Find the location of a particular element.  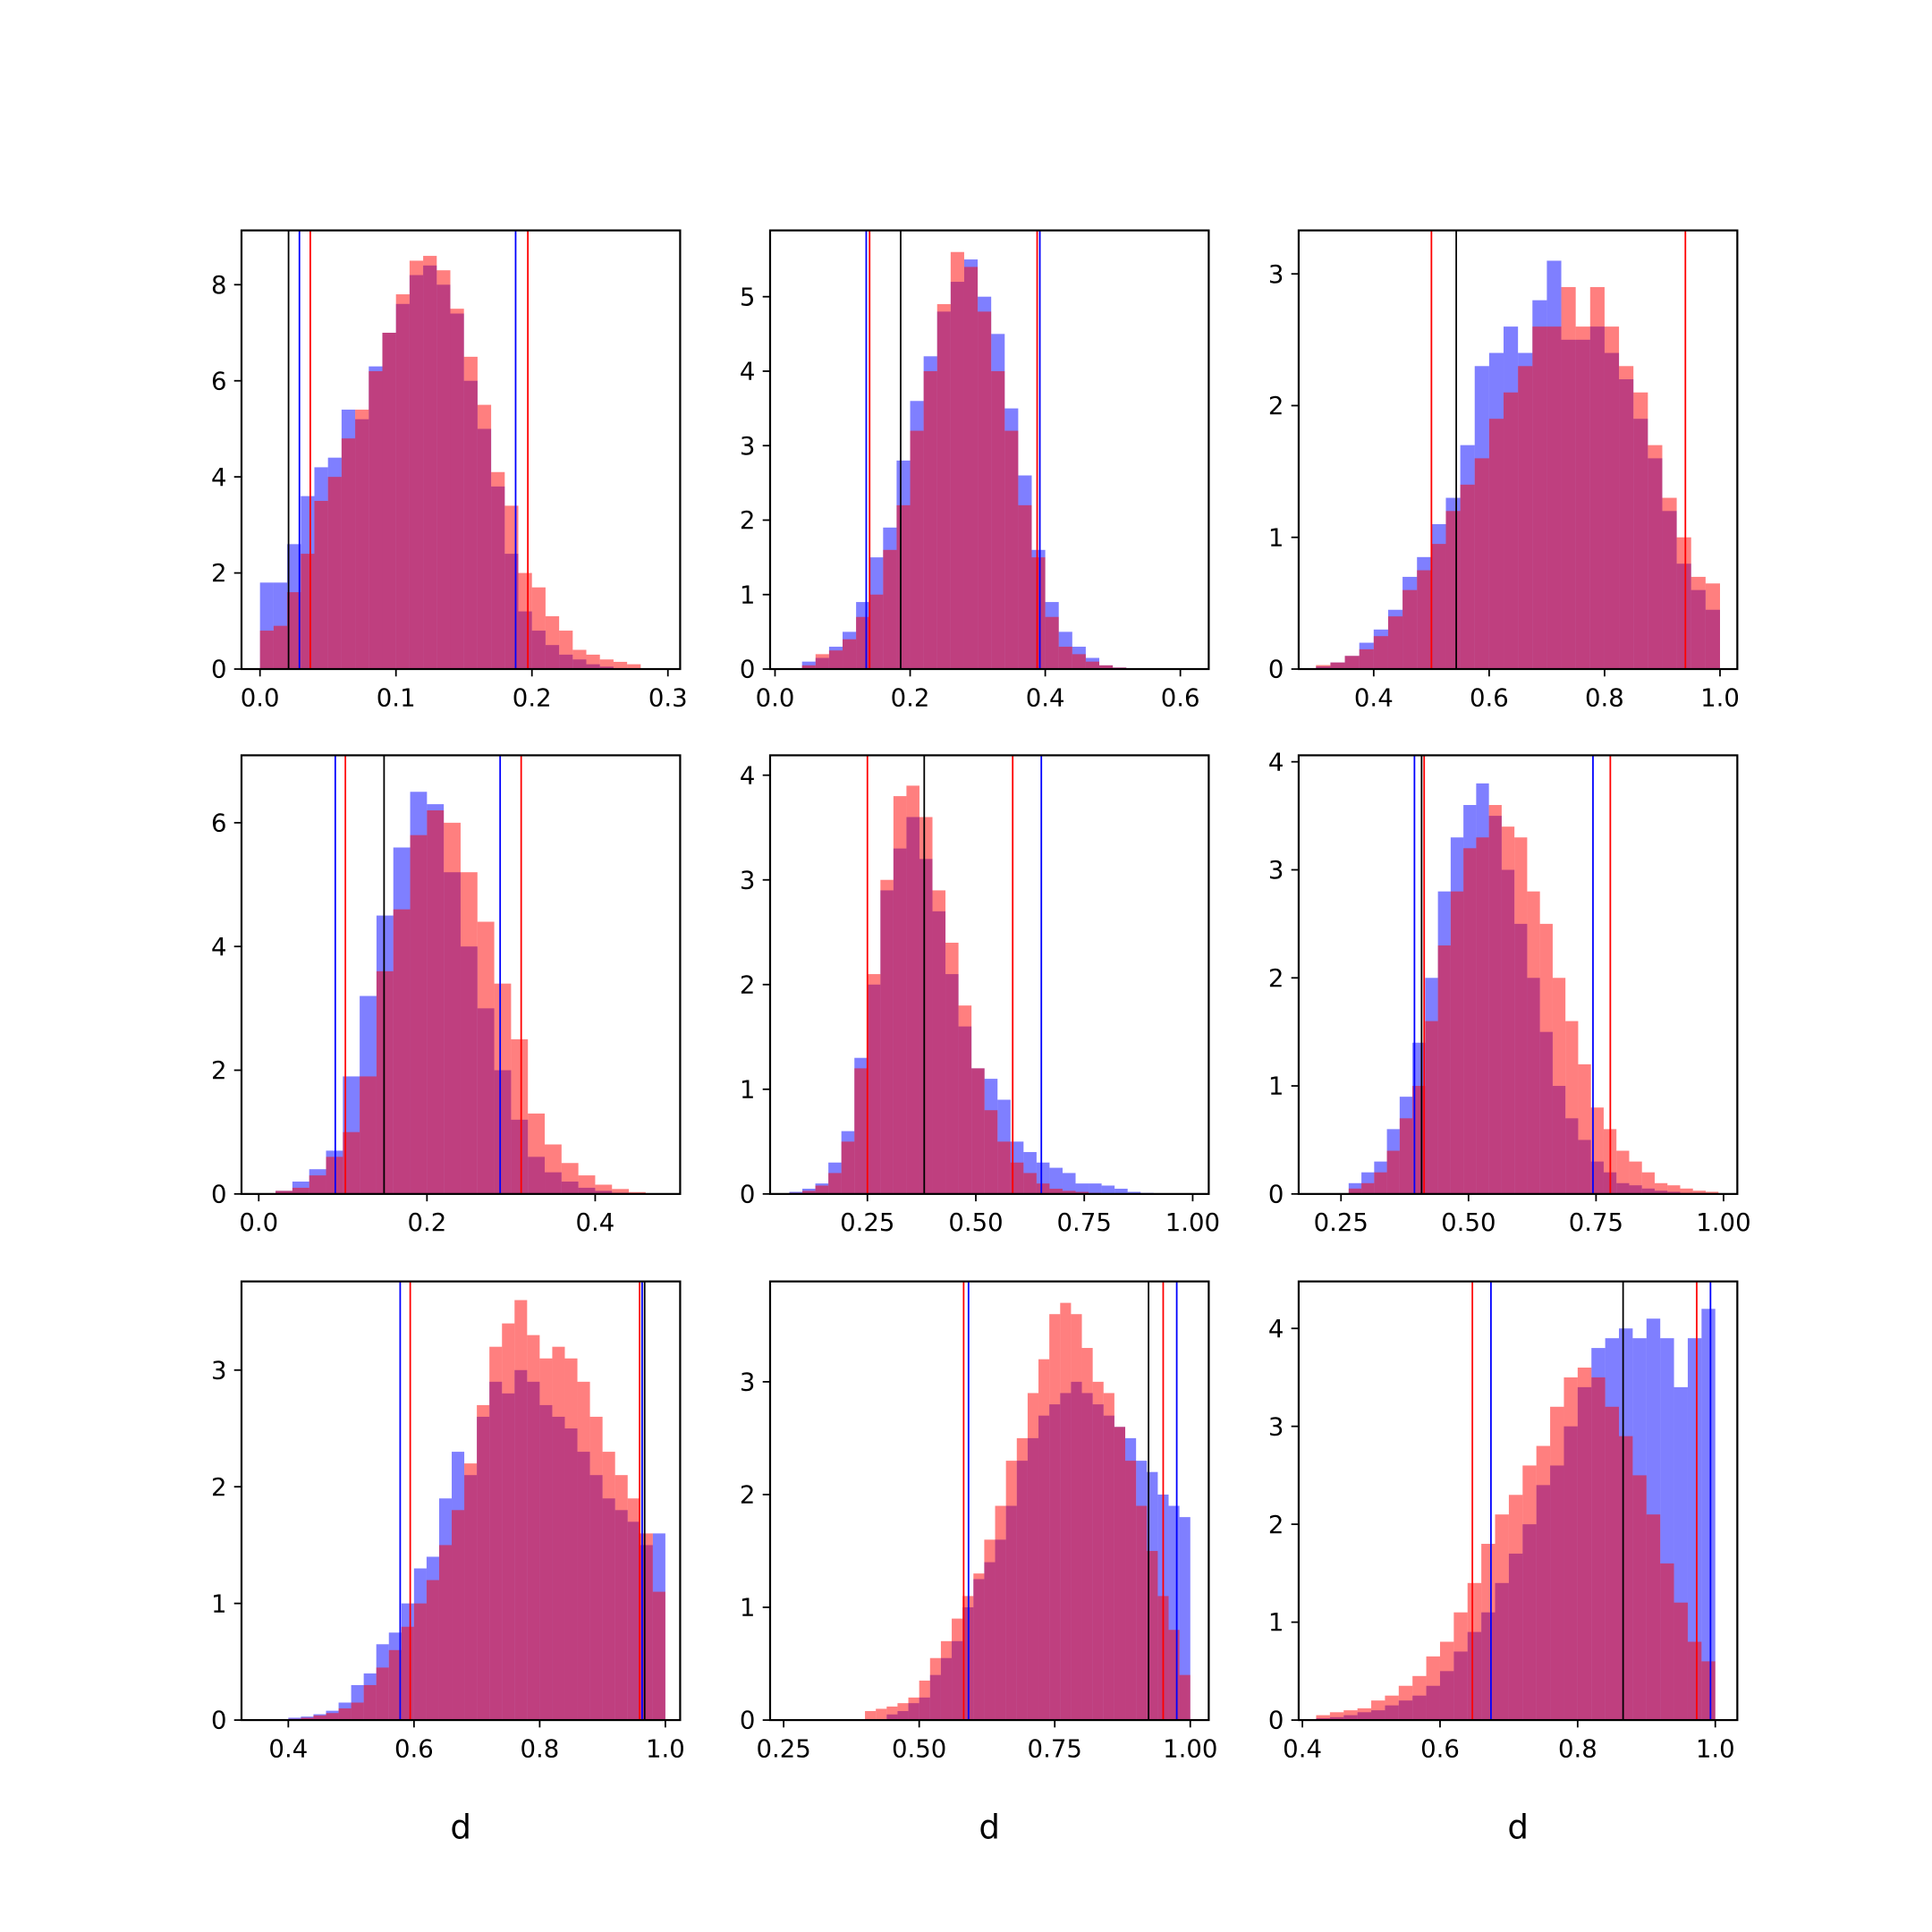

y-tick-label: 2 is located at coordinates (219, 1487).